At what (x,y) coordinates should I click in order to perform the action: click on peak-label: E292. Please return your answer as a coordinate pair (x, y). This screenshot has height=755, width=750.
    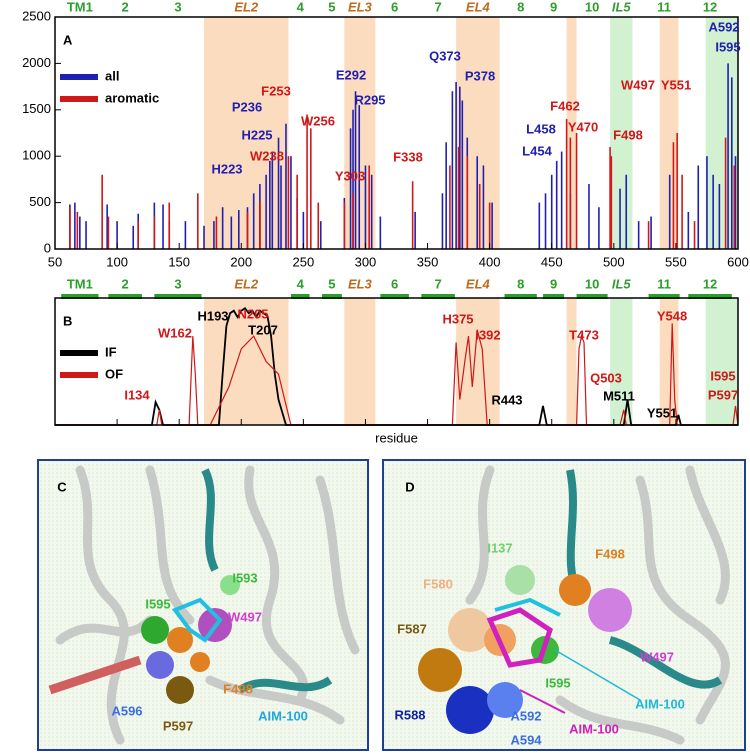
    Looking at the image, I should click on (351, 74).